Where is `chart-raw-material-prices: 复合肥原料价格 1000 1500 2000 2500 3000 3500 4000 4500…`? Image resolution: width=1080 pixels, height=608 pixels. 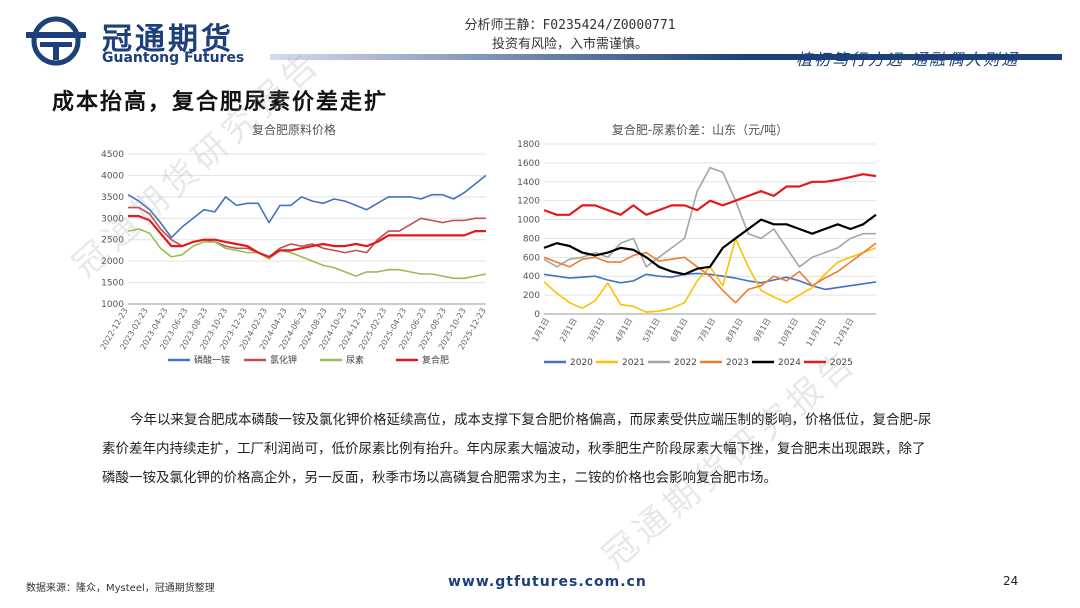 chart-raw-material-prices: 复合肥原料价格 1000 1500 2000 2500 3000 3500 4000 4500… is located at coordinates (293, 244).